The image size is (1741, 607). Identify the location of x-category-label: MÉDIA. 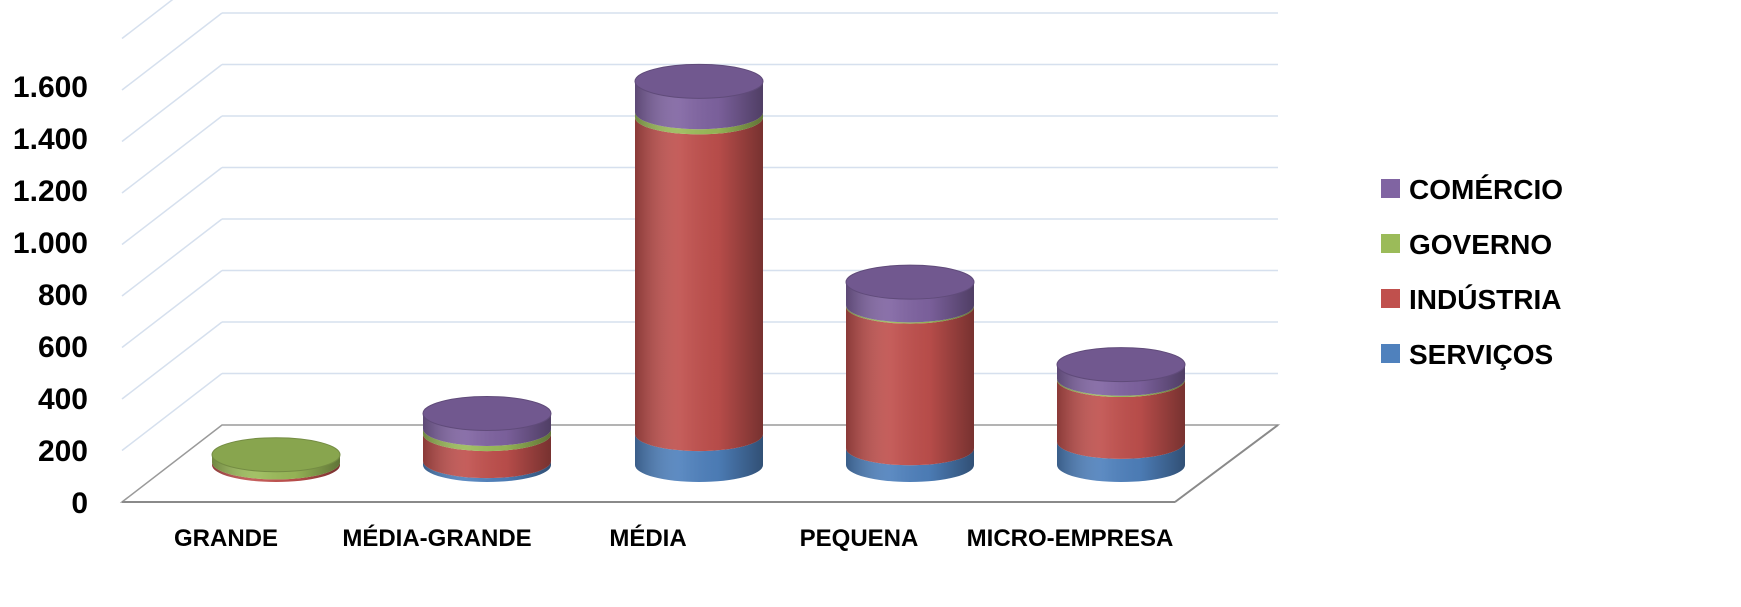
(647, 538).